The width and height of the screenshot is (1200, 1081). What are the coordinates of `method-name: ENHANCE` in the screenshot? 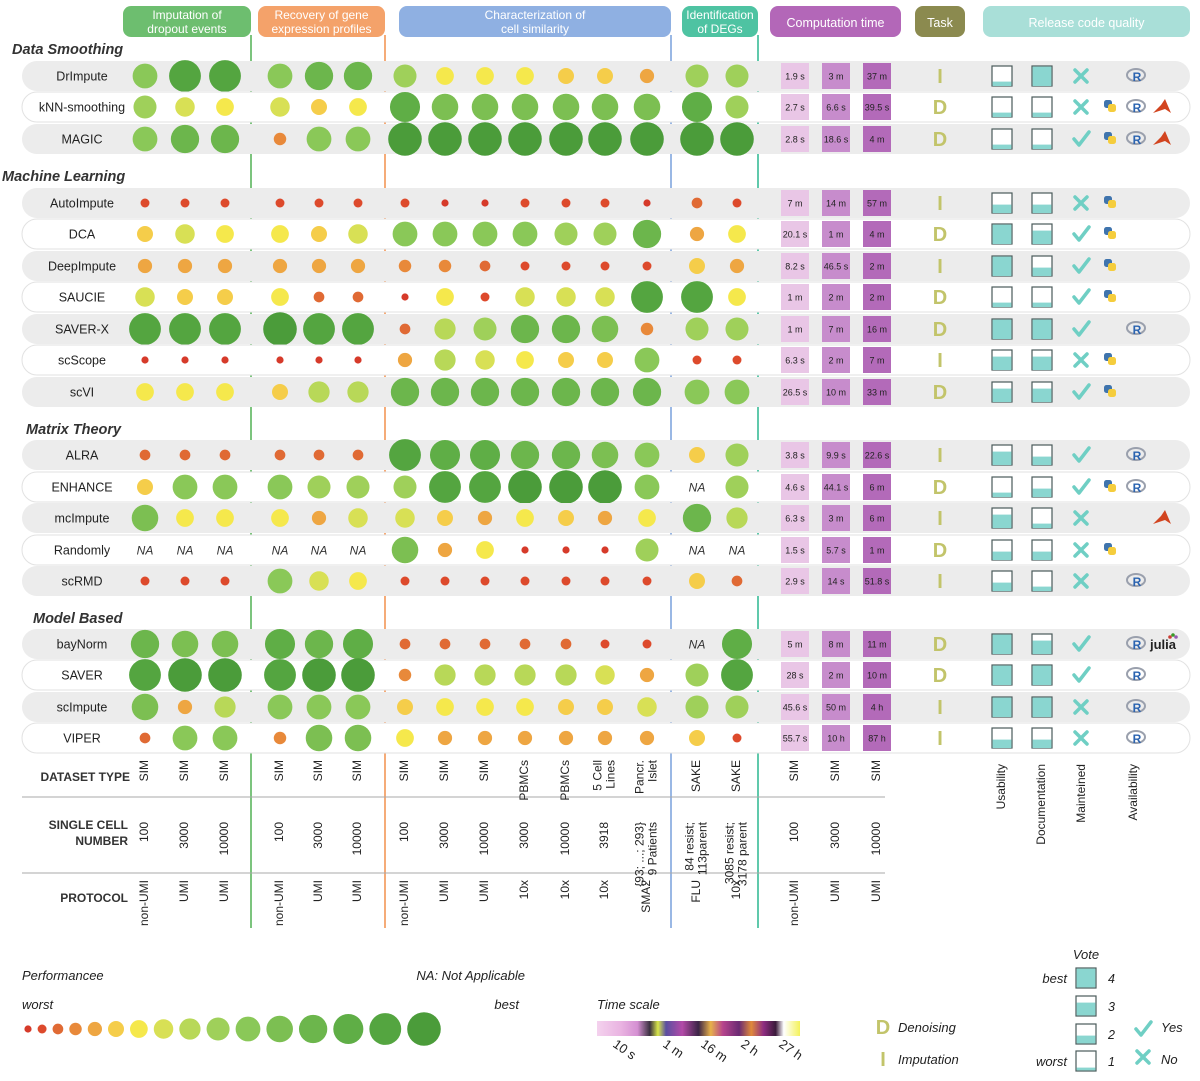 It's located at (81, 488).